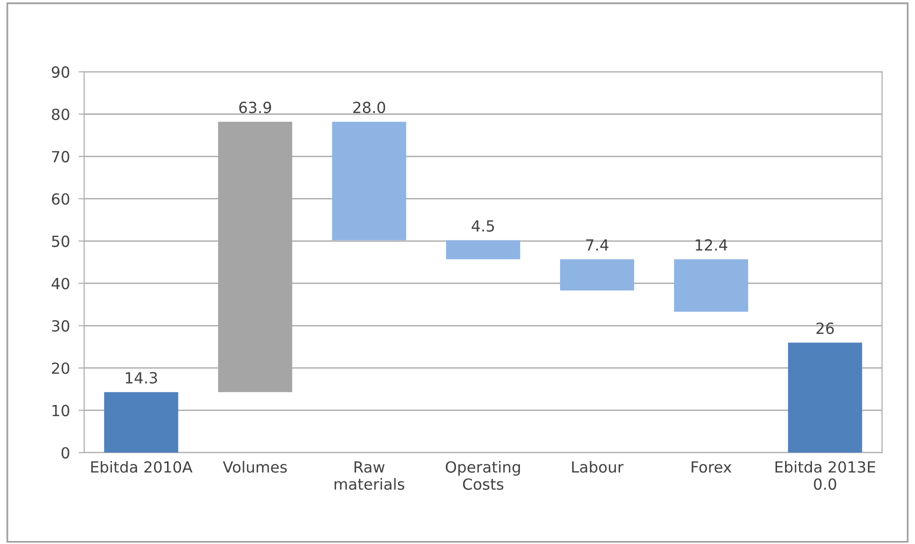 This screenshot has width=915, height=544. What do you see at coordinates (826, 475) in the screenshot?
I see `x-tick-label: Ebitda 2013E 0.0` at bounding box center [826, 475].